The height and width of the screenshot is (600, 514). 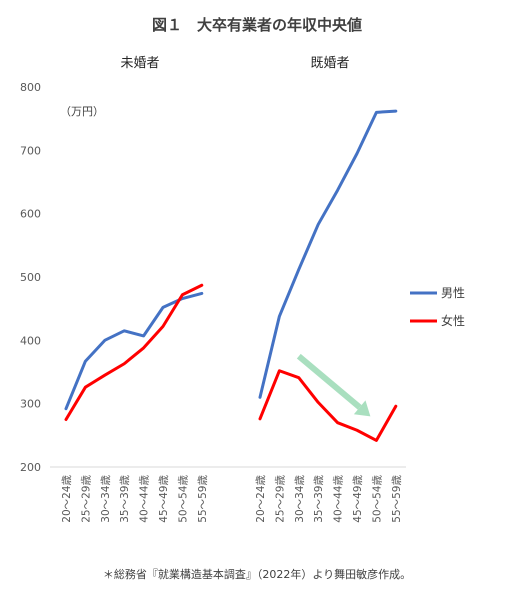 What do you see at coordinates (82, 111) in the screenshot?
I see `unit-label: （万円）` at bounding box center [82, 111].